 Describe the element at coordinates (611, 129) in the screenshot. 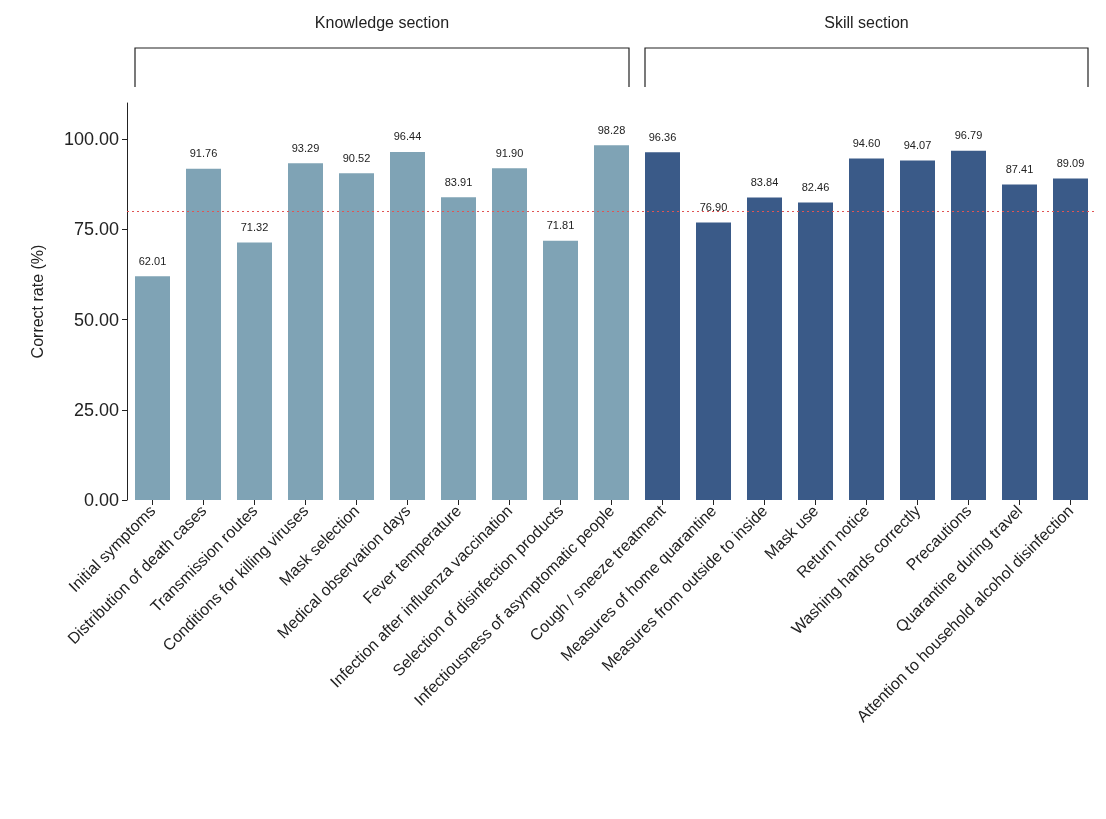

I see `data-label: 98.28` at that location.